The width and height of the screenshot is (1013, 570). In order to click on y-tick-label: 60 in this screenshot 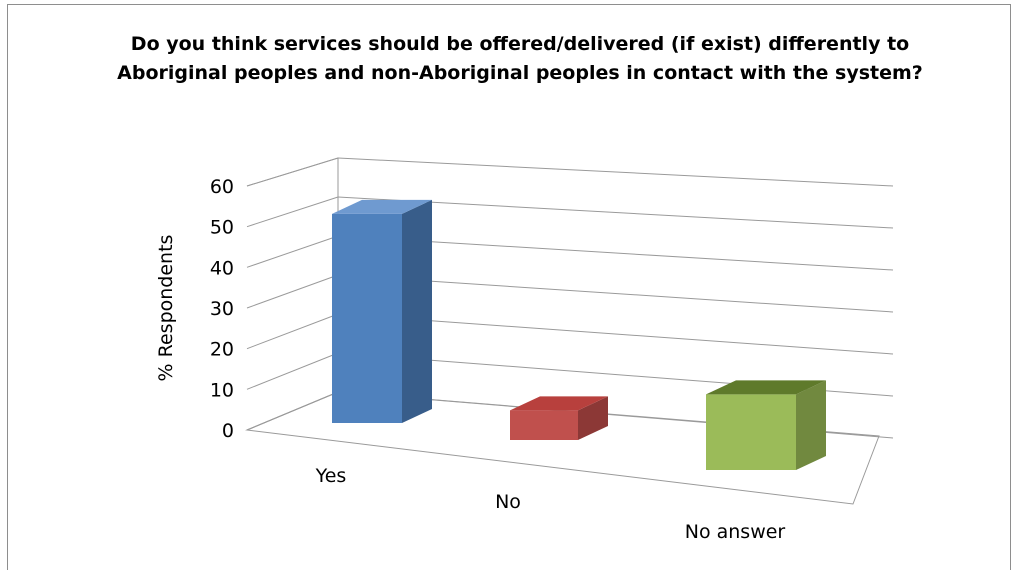, I will do `click(222, 187)`.